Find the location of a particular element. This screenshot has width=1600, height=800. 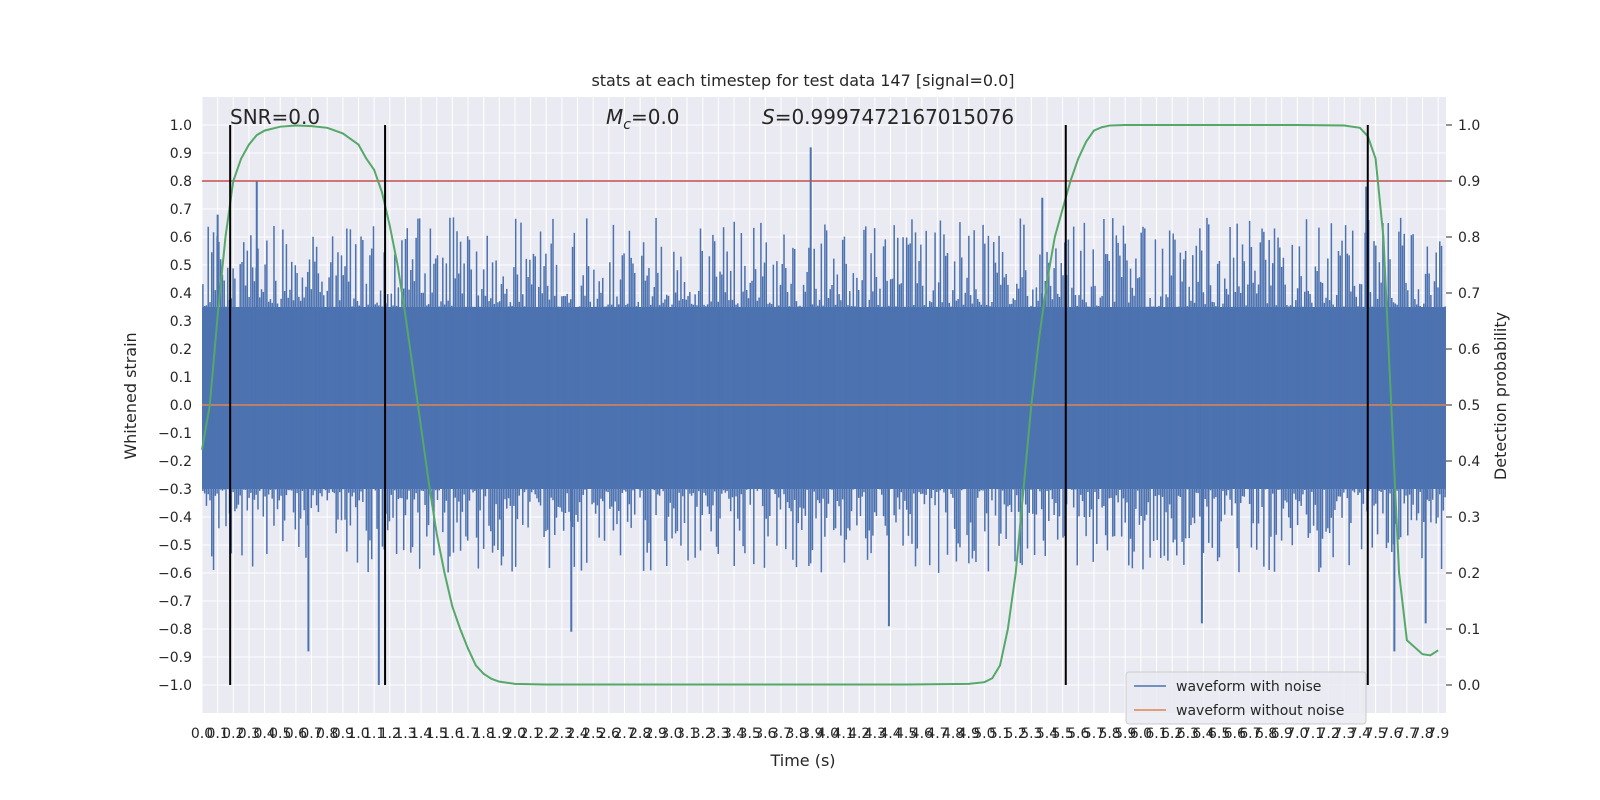

y-axis-right-label: Detection probability is located at coordinates (1500, 396).